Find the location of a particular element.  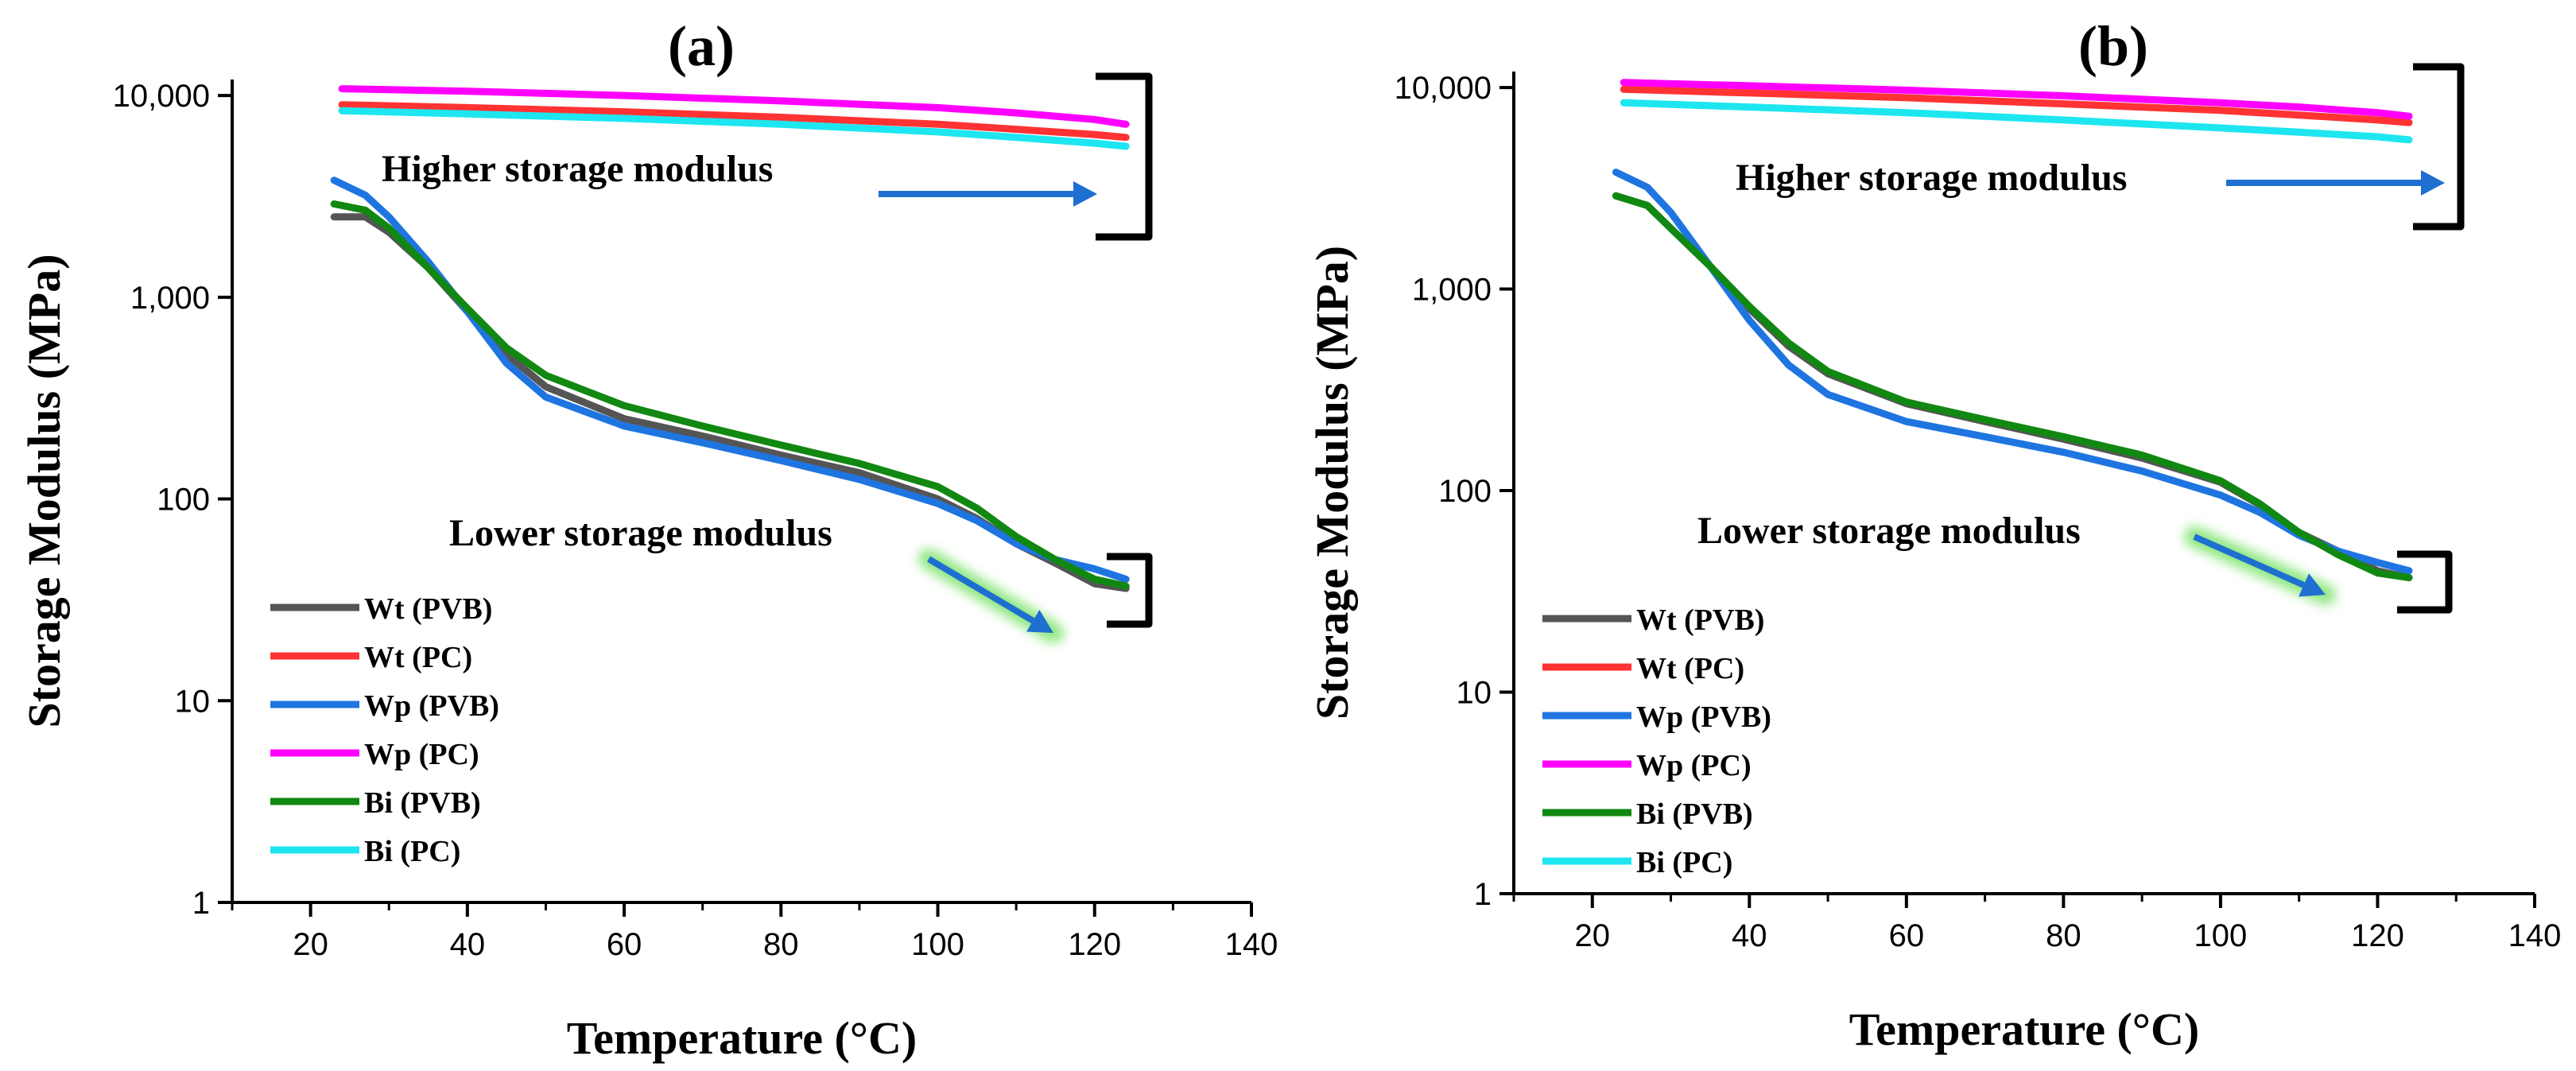

series-line-wp-pvb is located at coordinates (730, 380).